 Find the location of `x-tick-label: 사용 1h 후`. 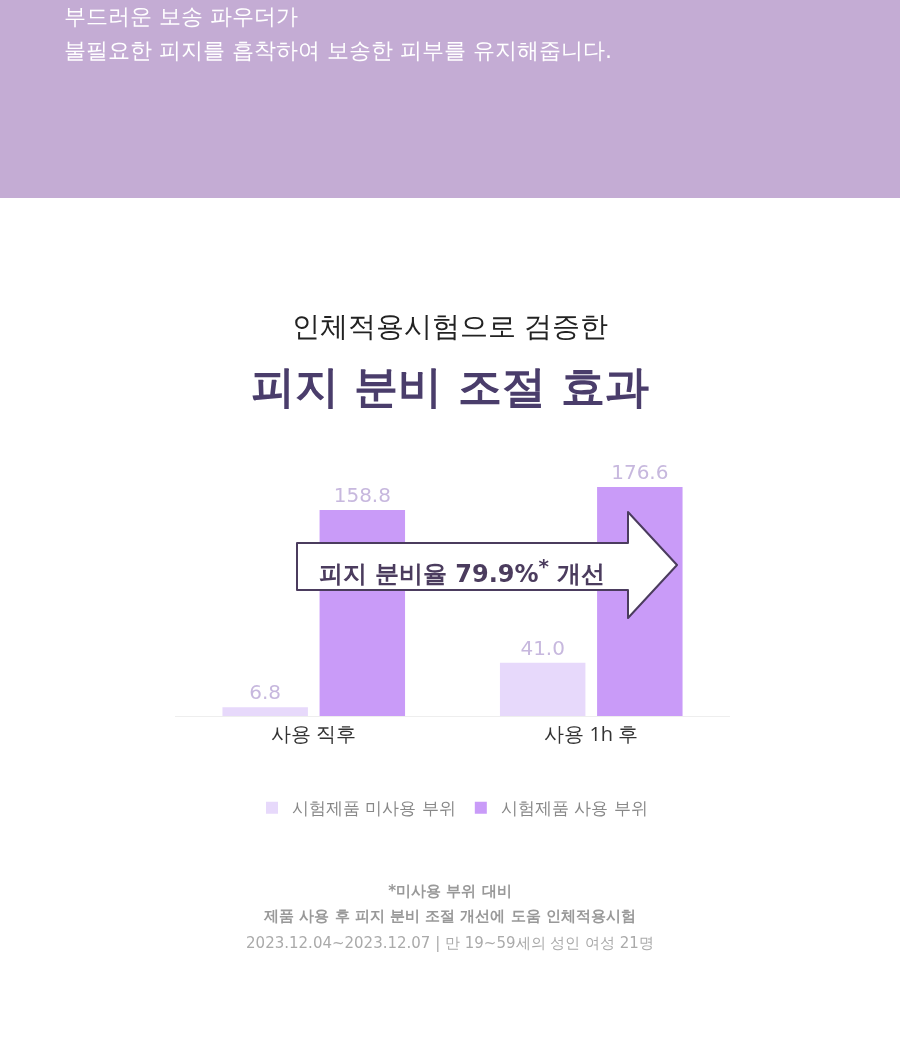

x-tick-label: 사용 1h 후 is located at coordinates (591, 733).